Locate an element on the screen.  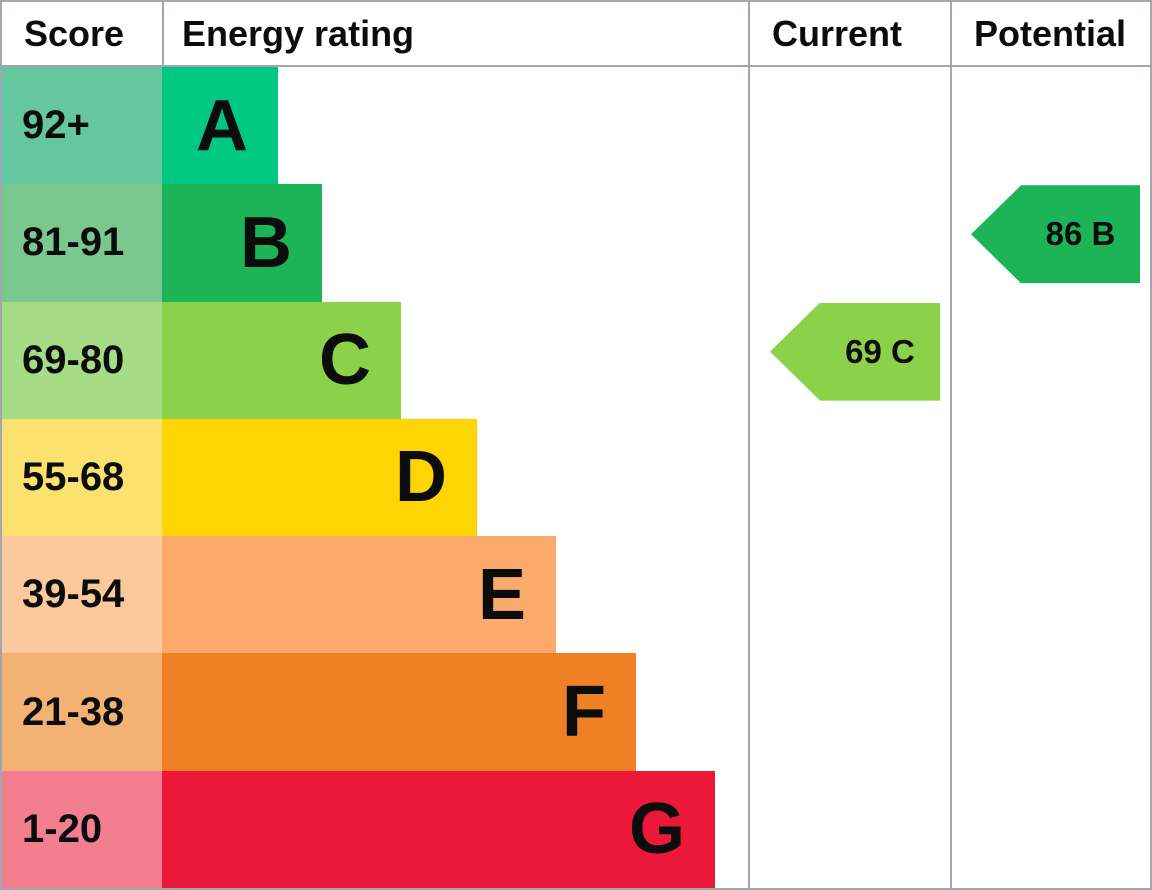
potential-rating-label: 86 B is located at coordinates (1080, 234).